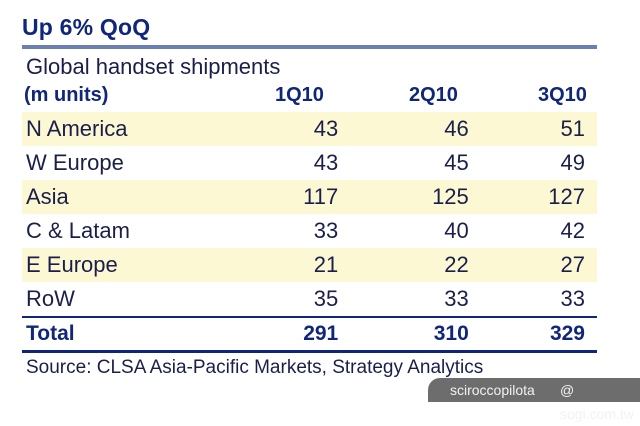 The height and width of the screenshot is (426, 640). Describe the element at coordinates (415, 265) in the screenshot. I see `cell-2q10: 22` at that location.